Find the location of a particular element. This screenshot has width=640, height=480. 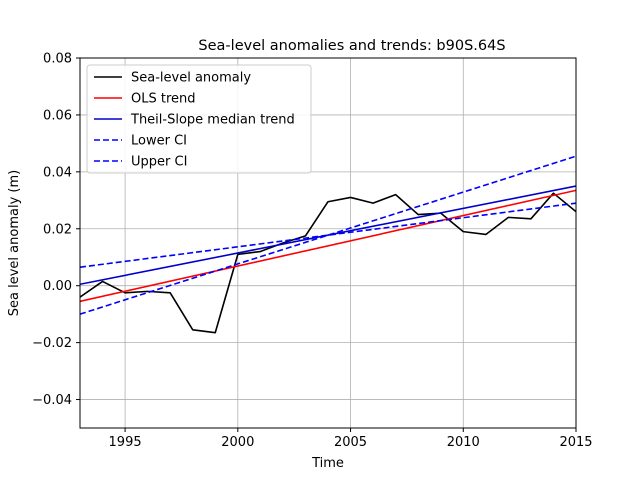

series-line-lower-ci is located at coordinates (328, 235).